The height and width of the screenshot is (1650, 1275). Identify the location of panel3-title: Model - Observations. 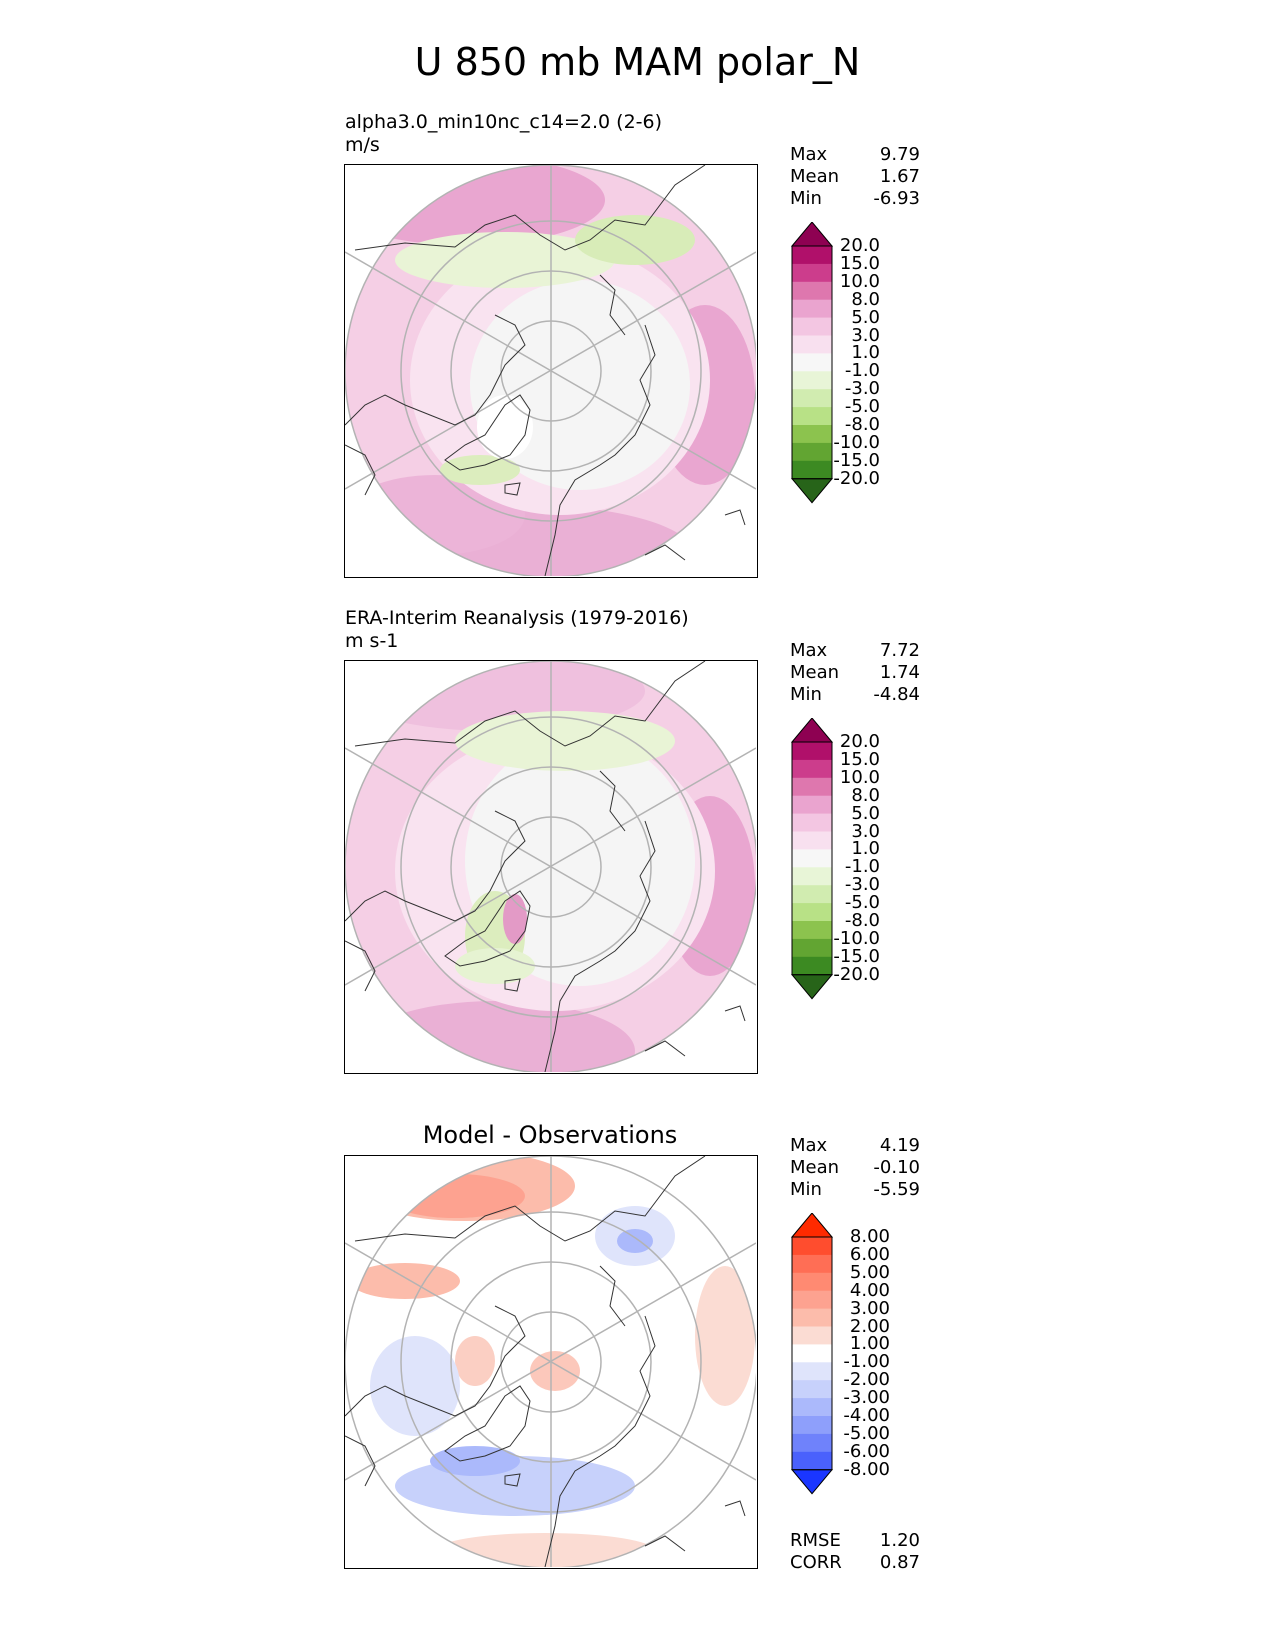
(550, 1135).